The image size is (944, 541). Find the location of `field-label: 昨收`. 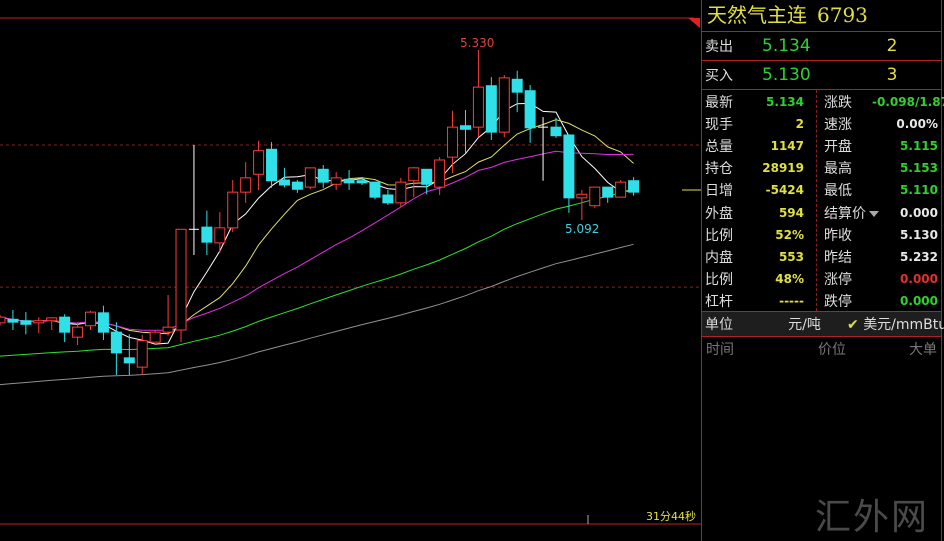

field-label: 昨收 is located at coordinates (838, 235).